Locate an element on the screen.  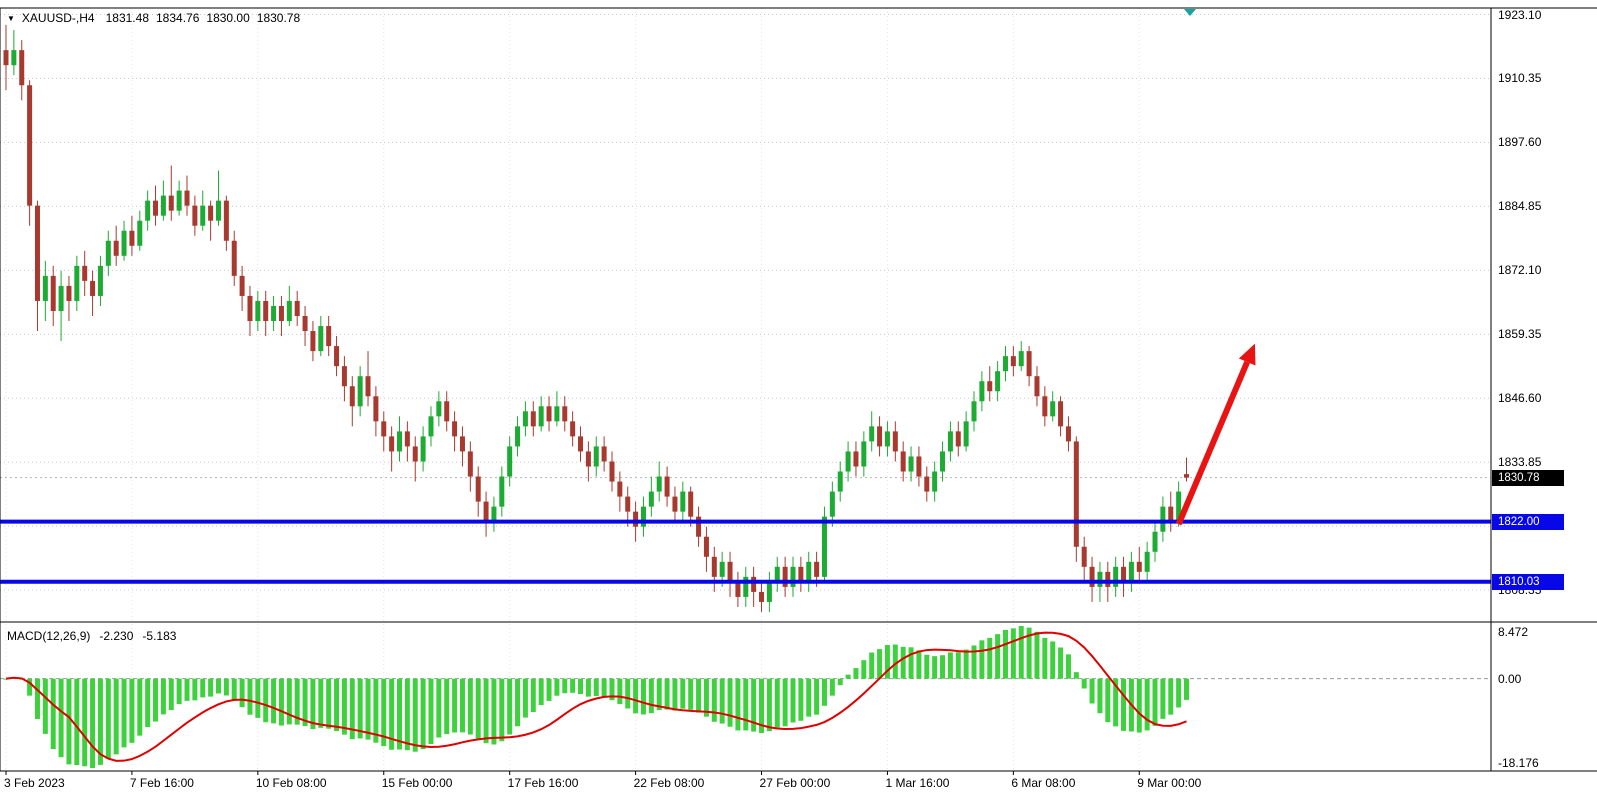
symbol-period-label: XAUUSD-,H4 is located at coordinates (58, 18).